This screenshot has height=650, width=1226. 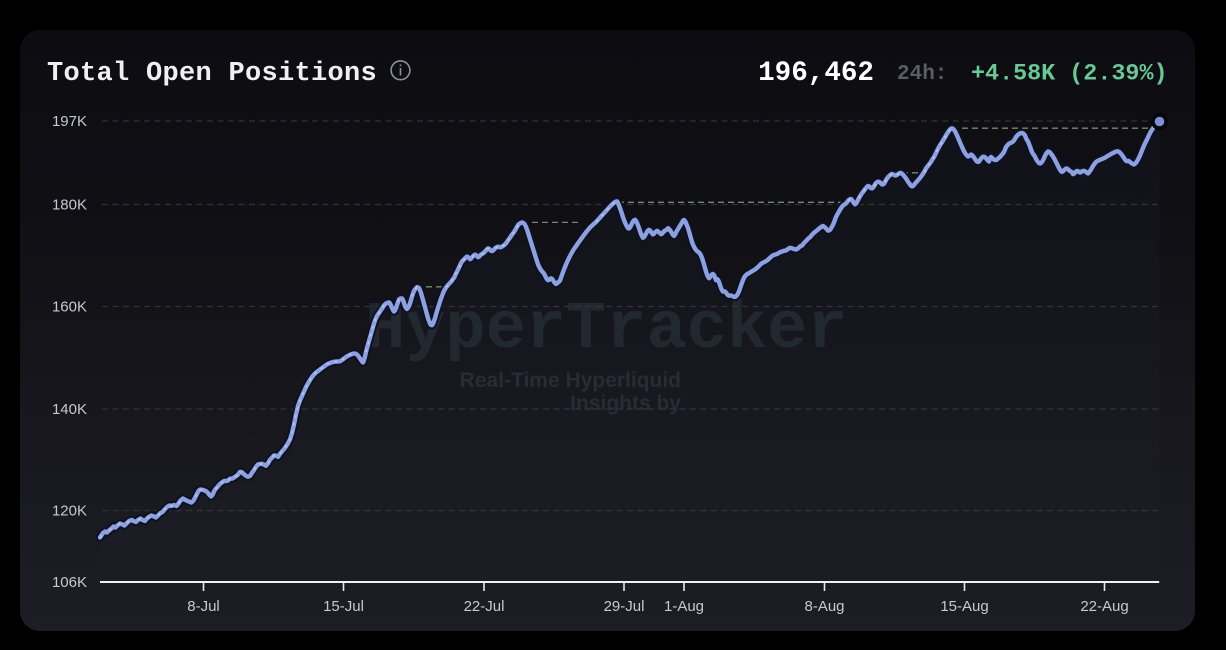 What do you see at coordinates (69, 409) in the screenshot?
I see `svg-text: 140K` at bounding box center [69, 409].